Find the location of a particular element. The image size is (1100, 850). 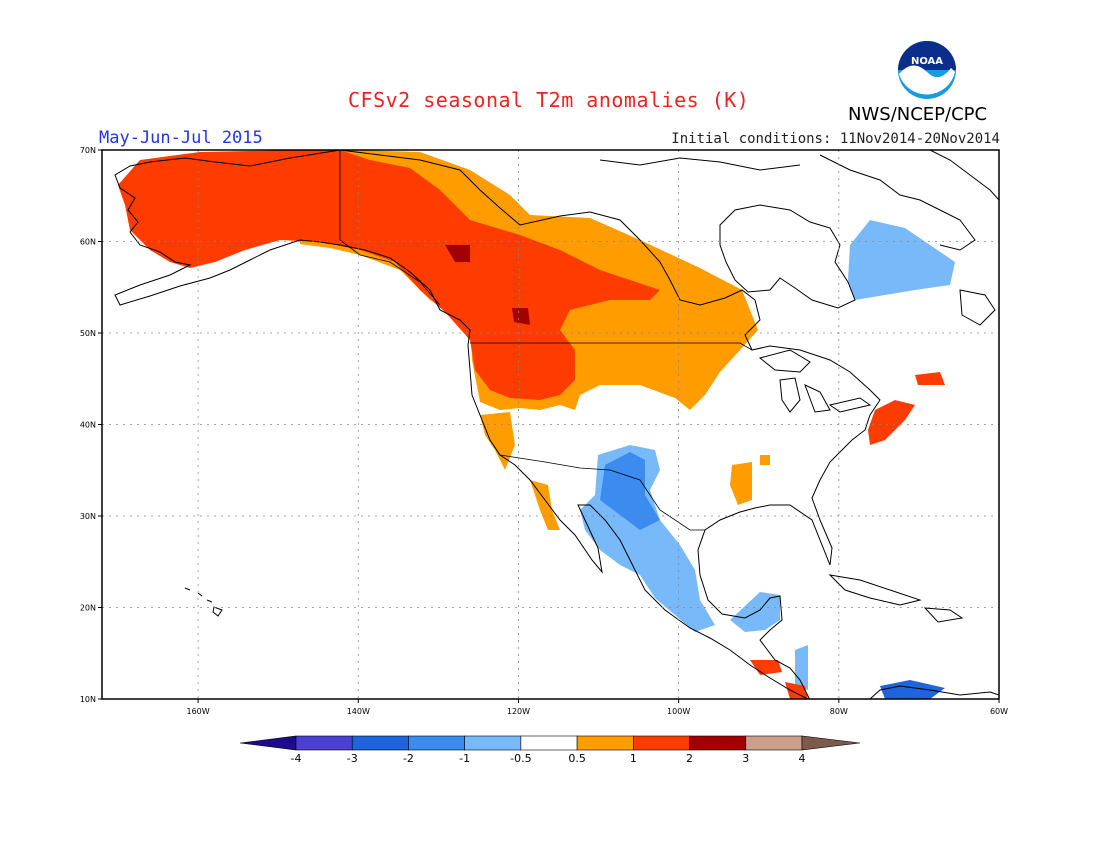

very-strong-warm-anomaly is located at coordinates (487, 285).